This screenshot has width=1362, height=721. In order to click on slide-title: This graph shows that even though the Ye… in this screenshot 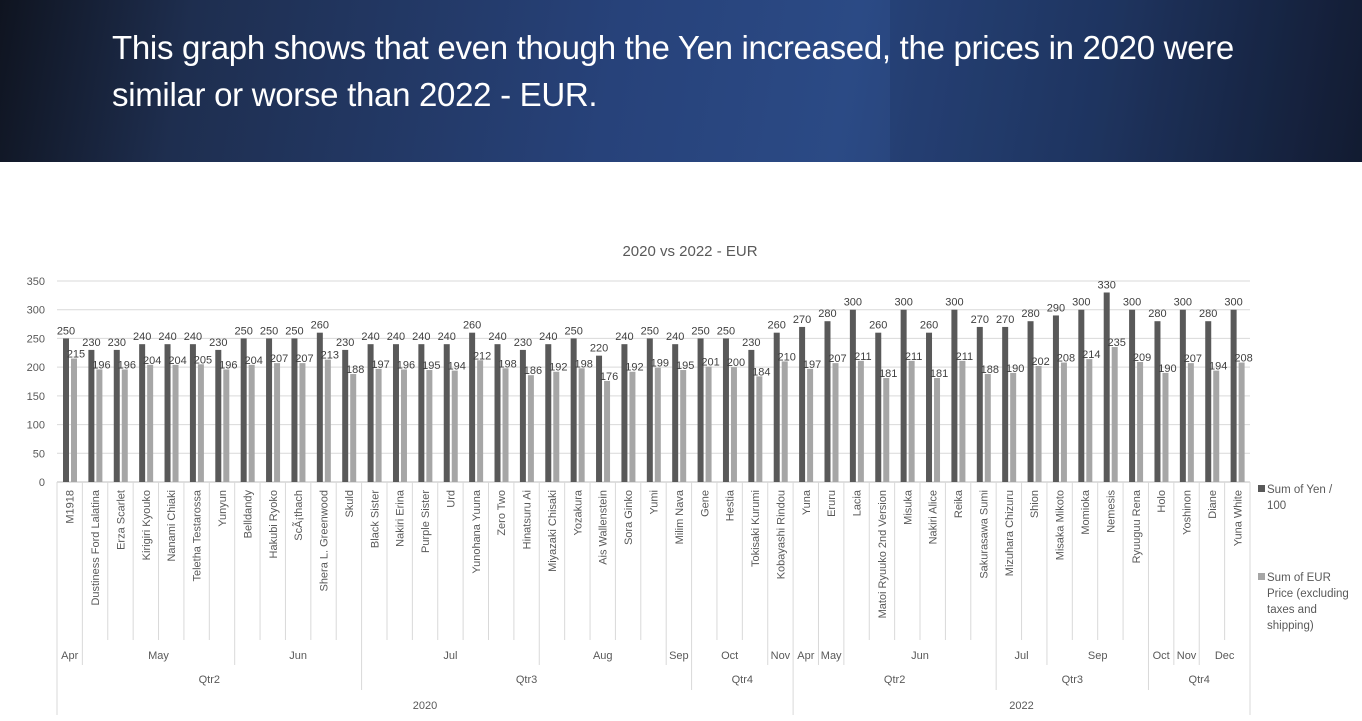, I will do `click(673, 71)`.